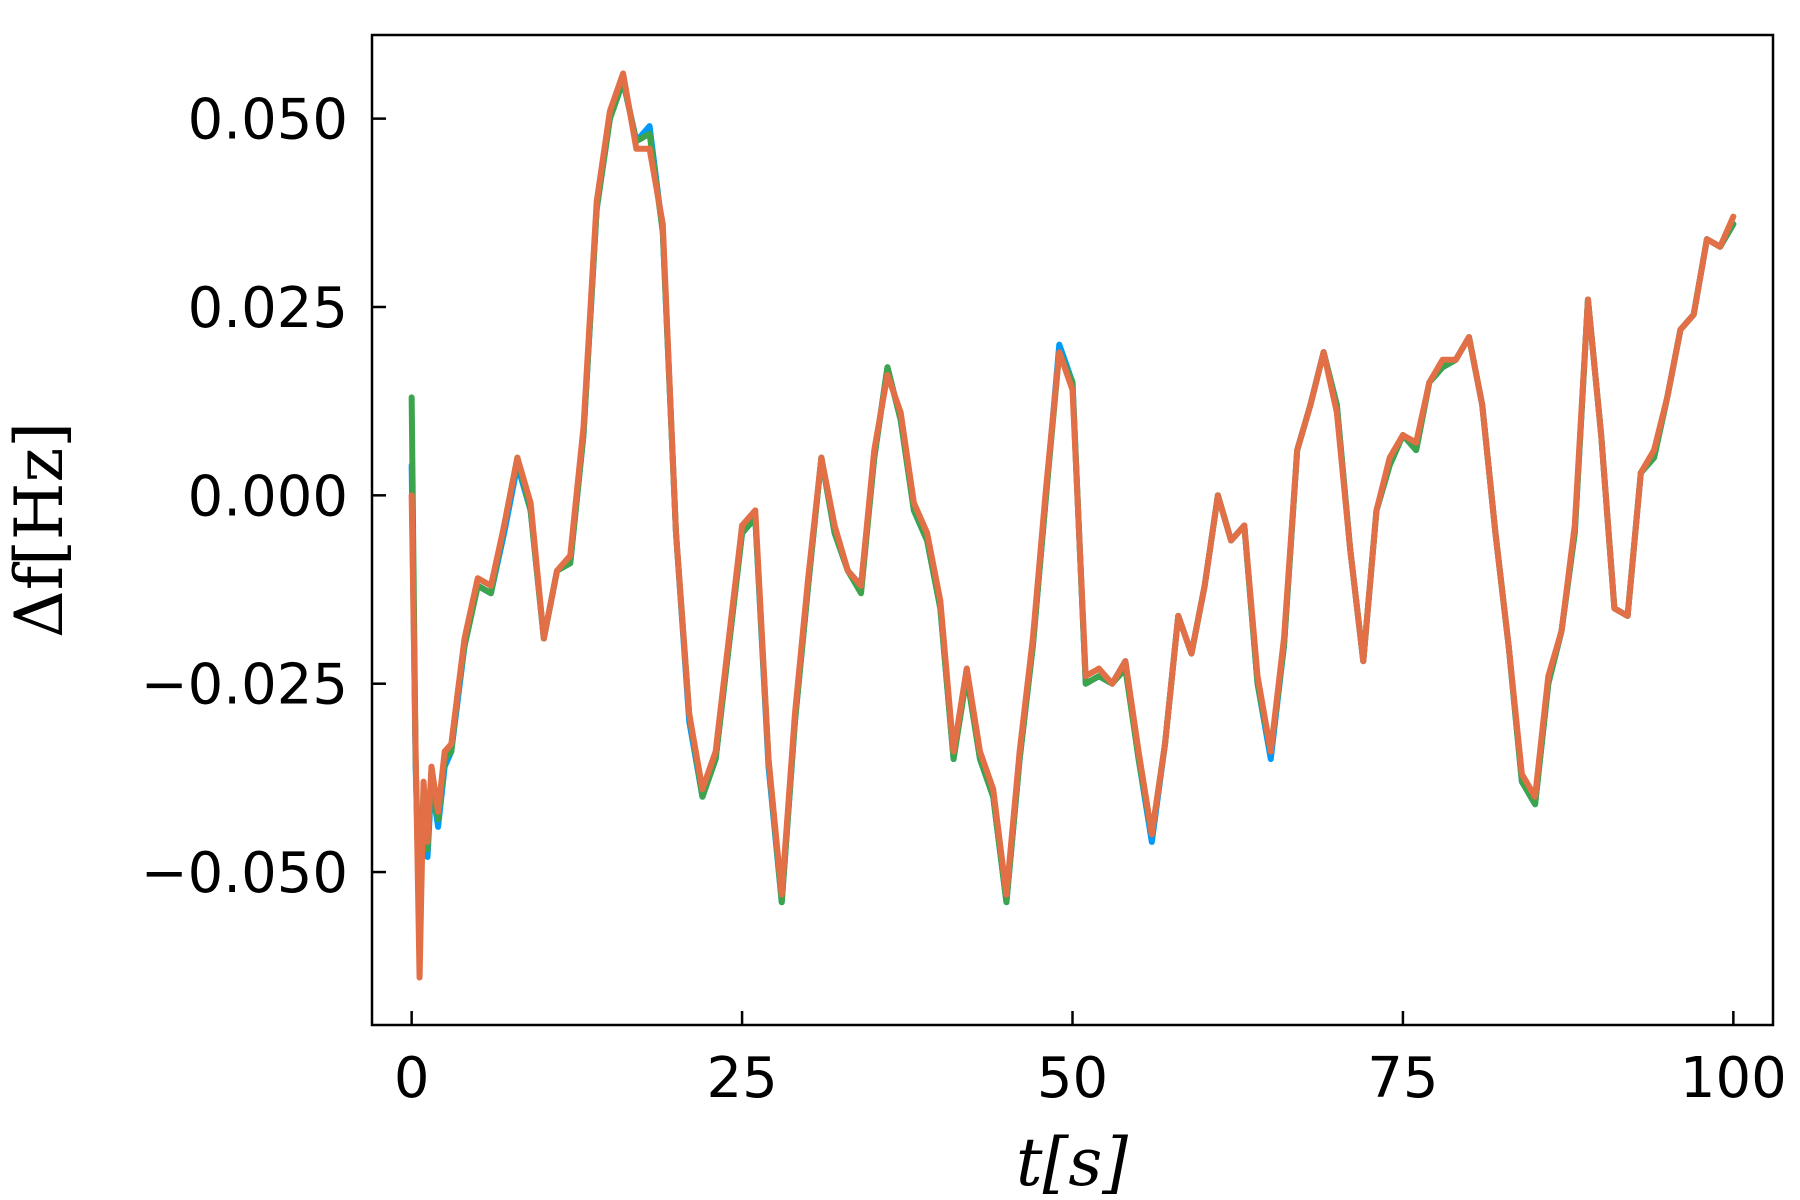  Describe the element at coordinates (1072, 1078) in the screenshot. I see `x-tick-label: 50` at that location.